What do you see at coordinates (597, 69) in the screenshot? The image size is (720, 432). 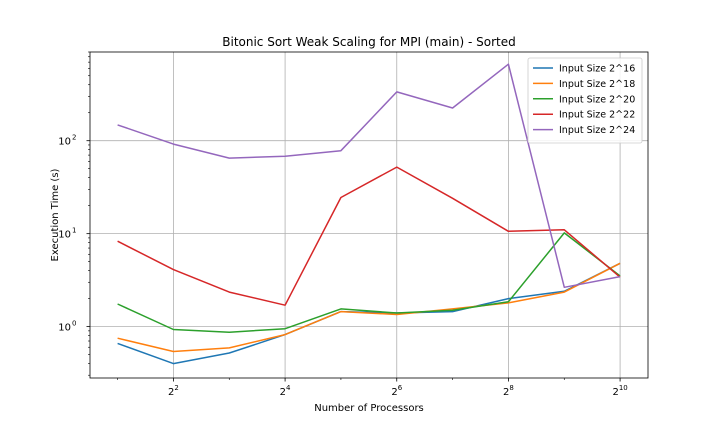 I see `legend-label-1: Input Size 2^16` at bounding box center [597, 69].